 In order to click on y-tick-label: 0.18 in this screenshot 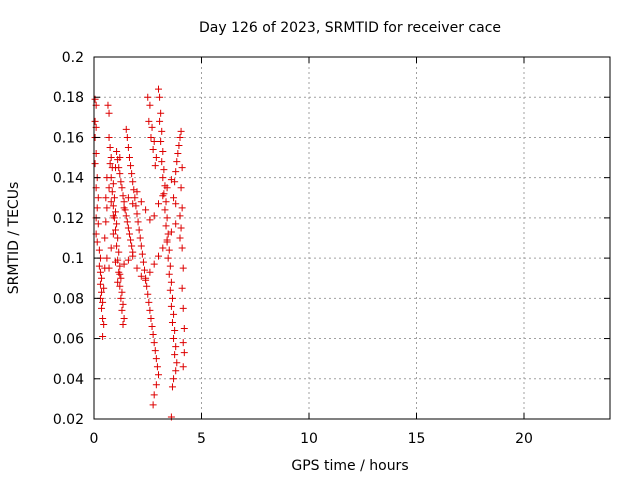, I will do `click(68, 98)`.